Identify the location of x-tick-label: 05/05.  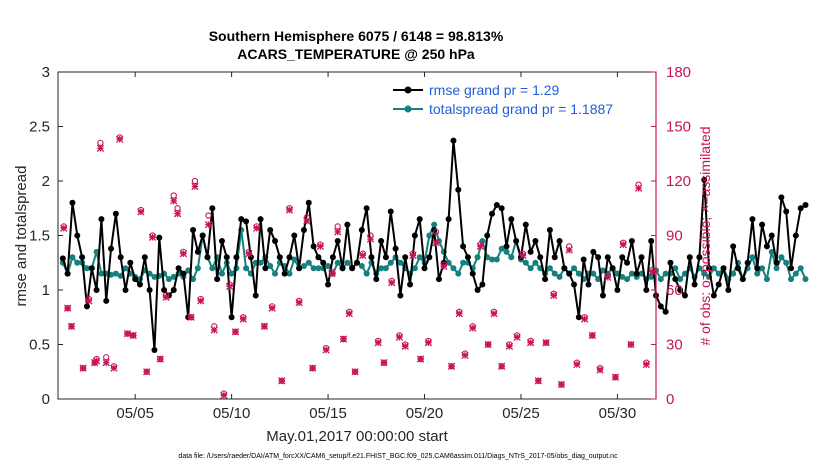
(135, 413).